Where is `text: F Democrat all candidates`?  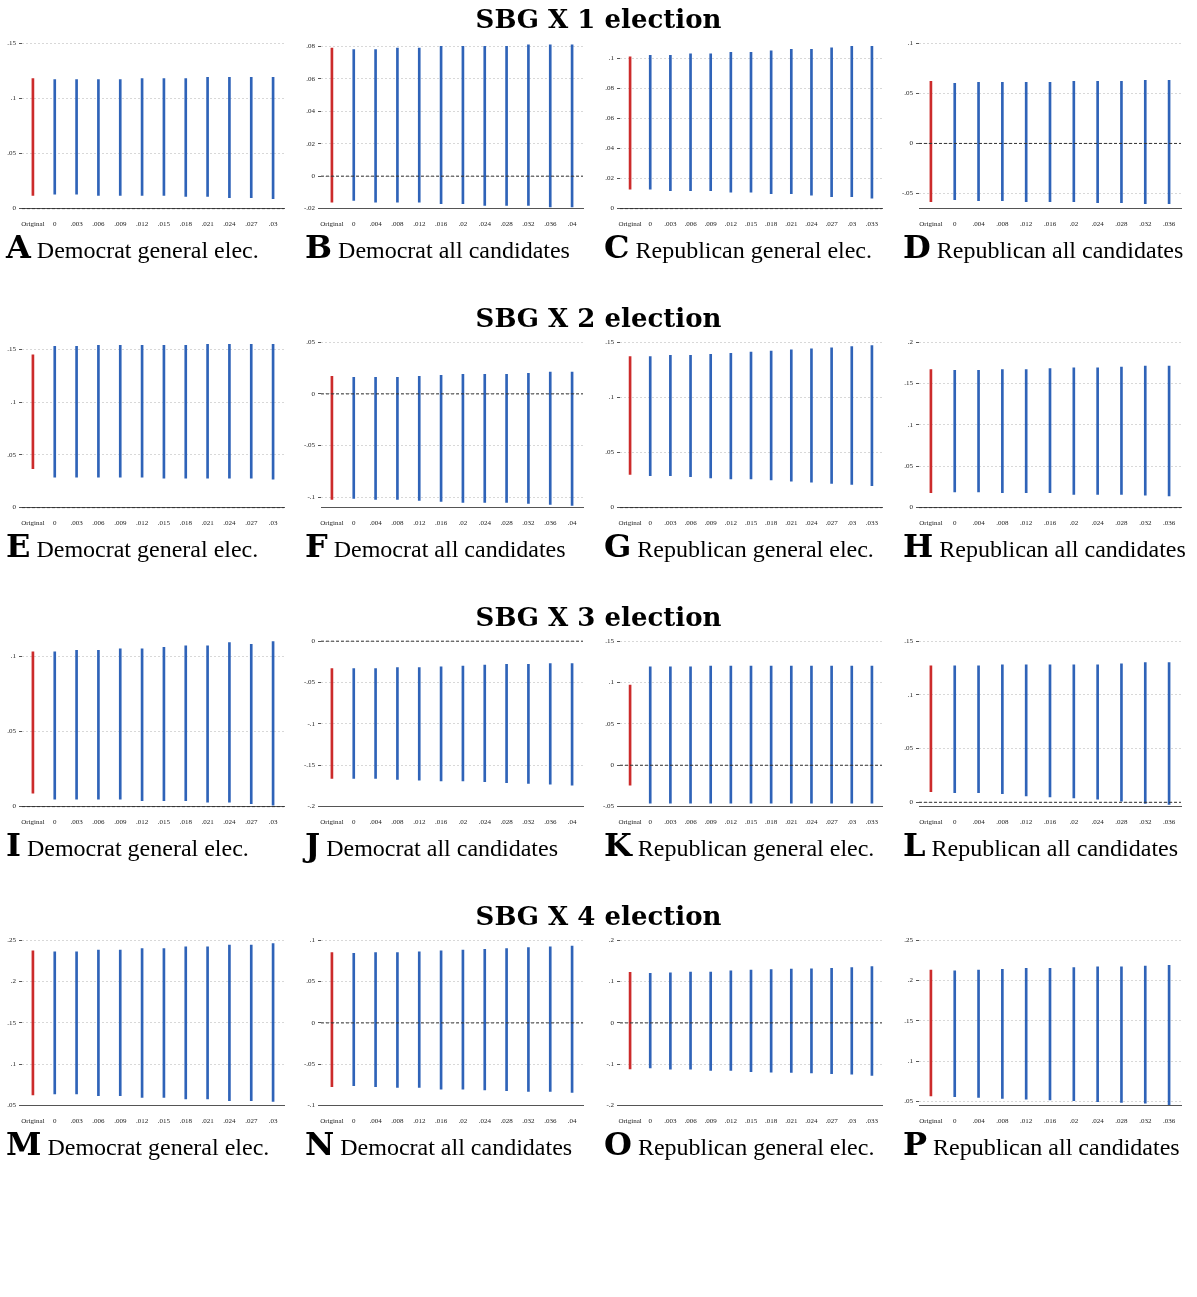 text: F Democrat all candidates is located at coordinates (435, 547).